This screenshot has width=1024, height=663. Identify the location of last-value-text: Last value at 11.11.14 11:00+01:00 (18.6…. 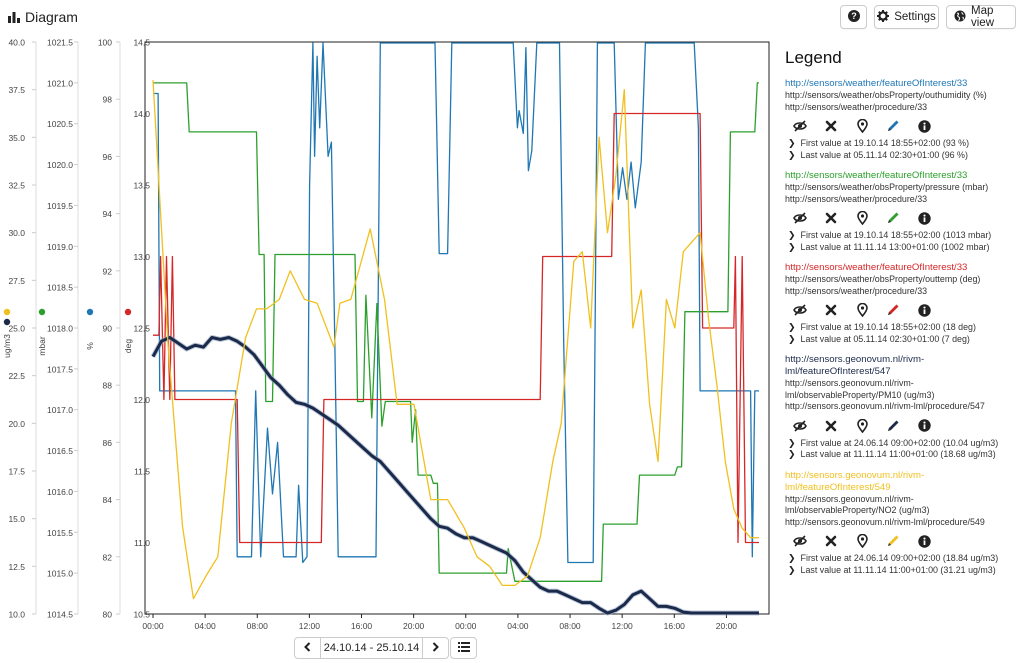
(898, 454).